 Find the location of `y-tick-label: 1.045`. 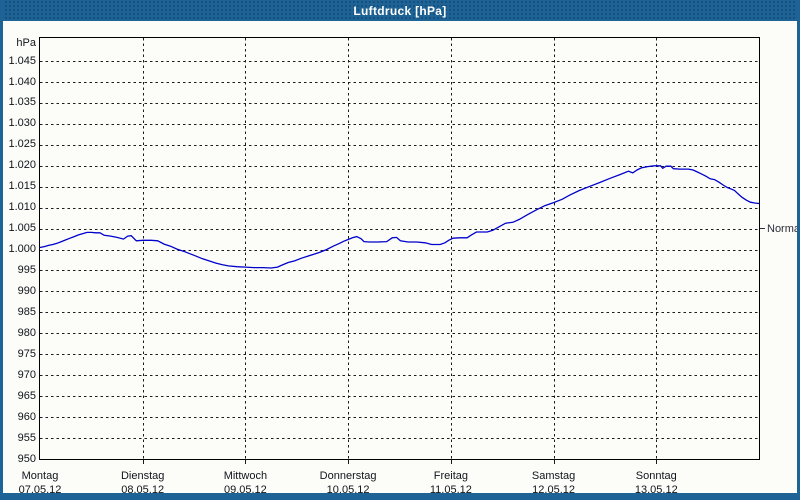

y-tick-label: 1.045 is located at coordinates (22, 60).